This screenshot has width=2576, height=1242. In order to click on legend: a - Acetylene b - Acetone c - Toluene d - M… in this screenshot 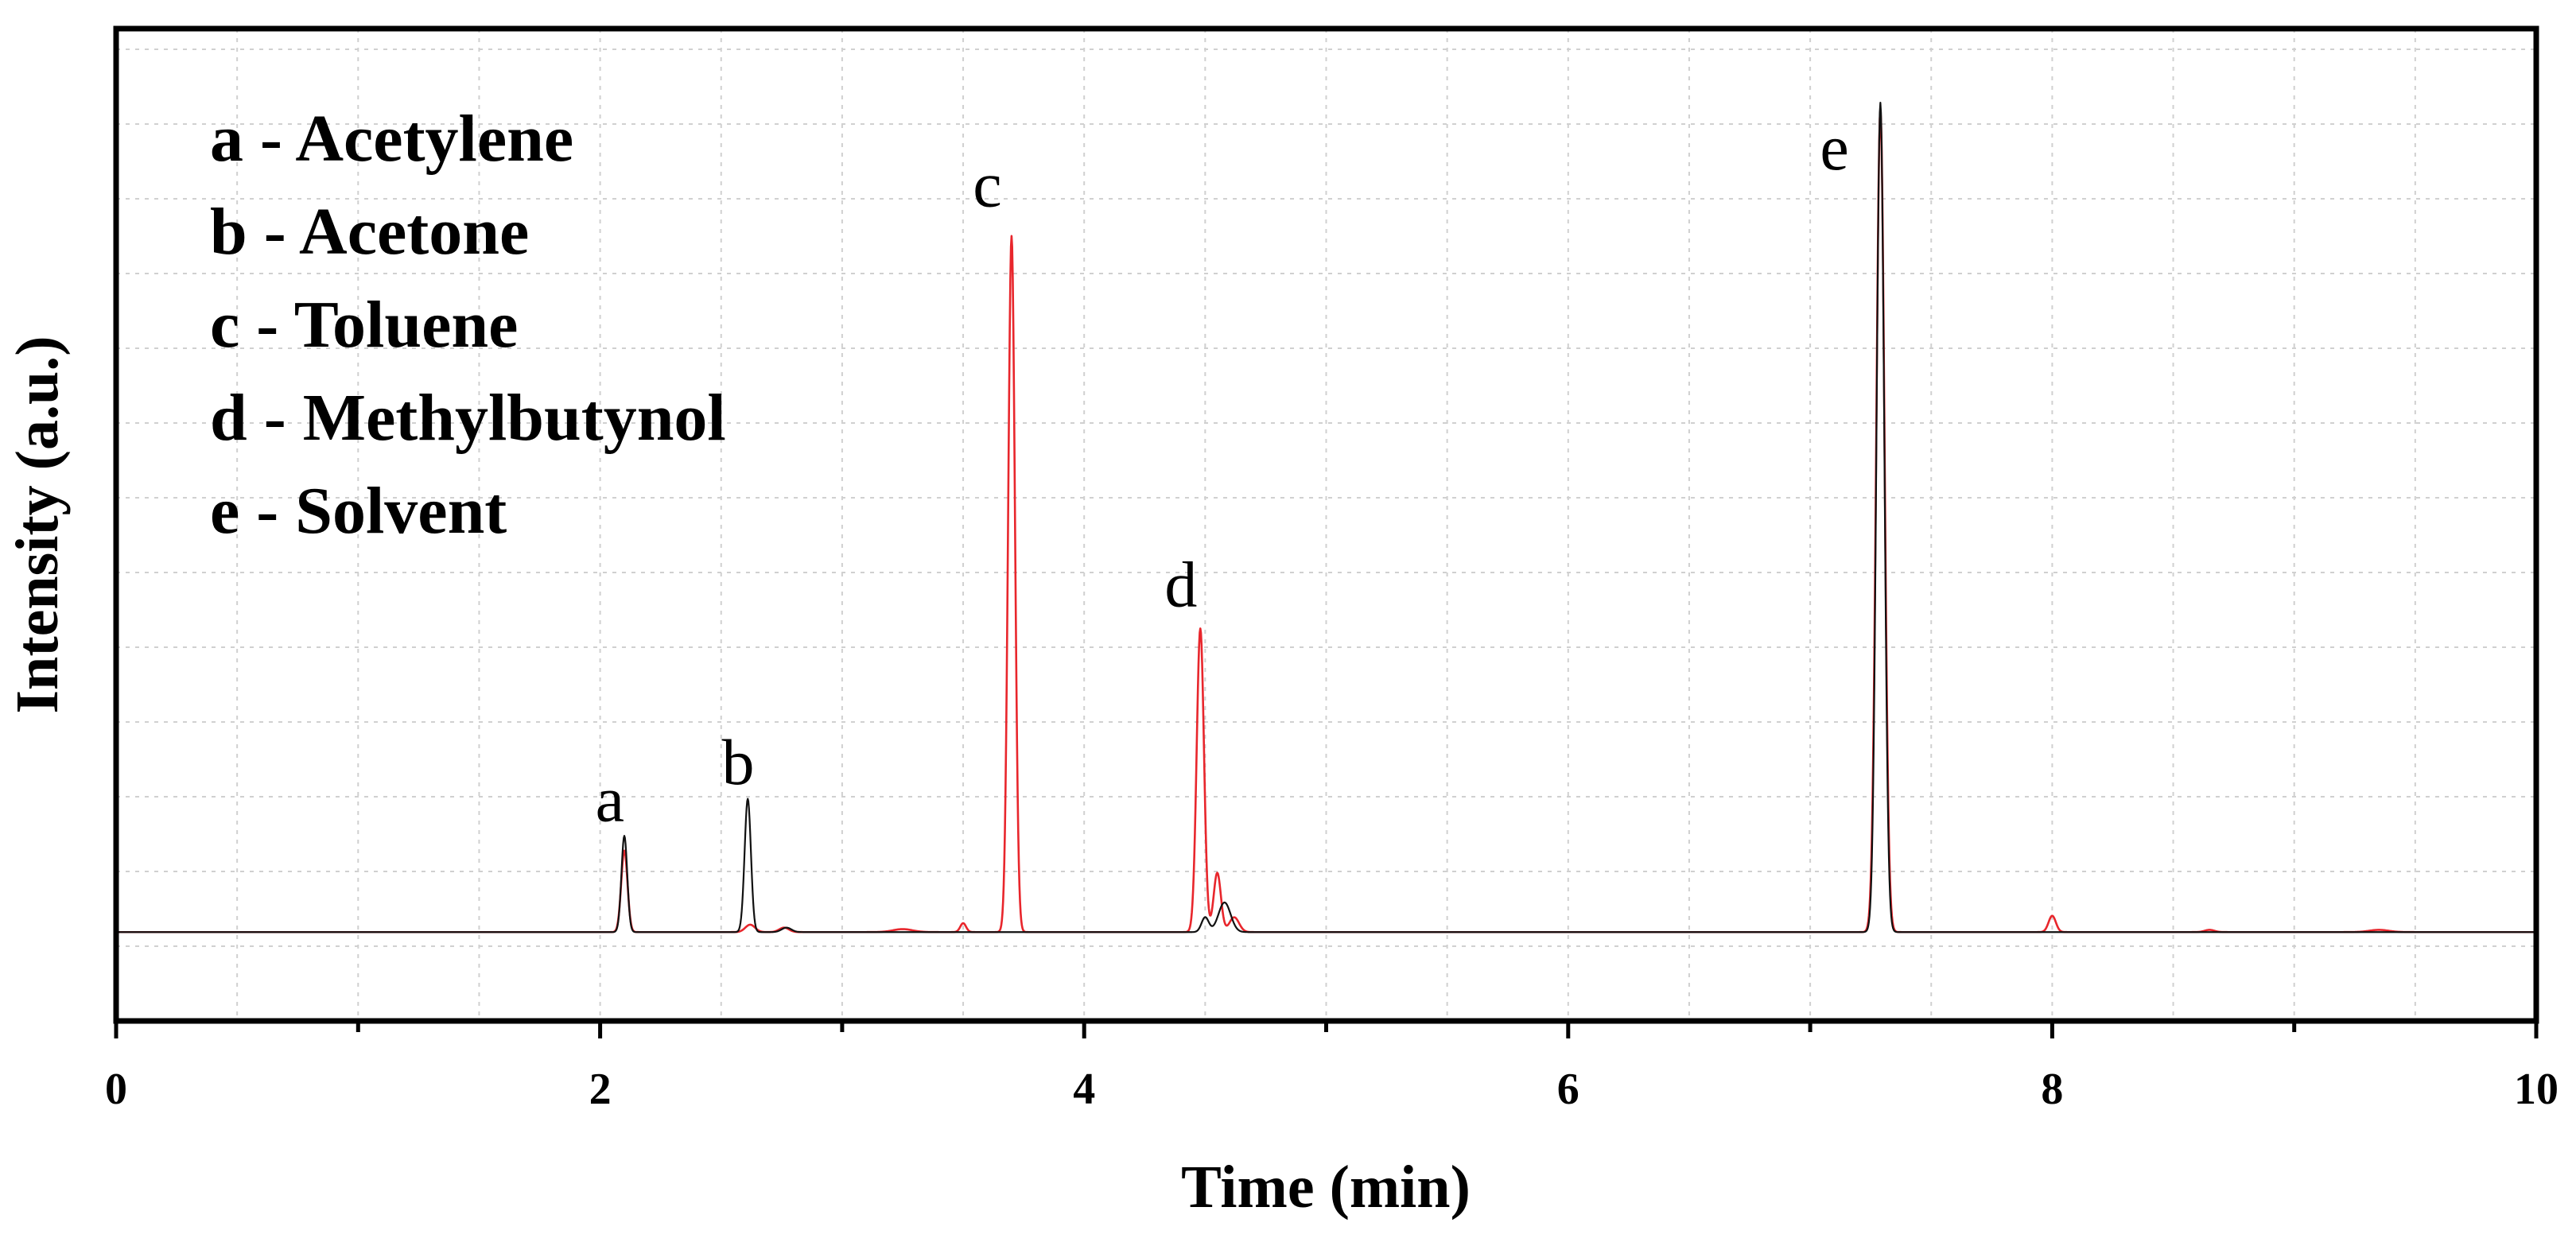, I will do `click(468, 325)`.